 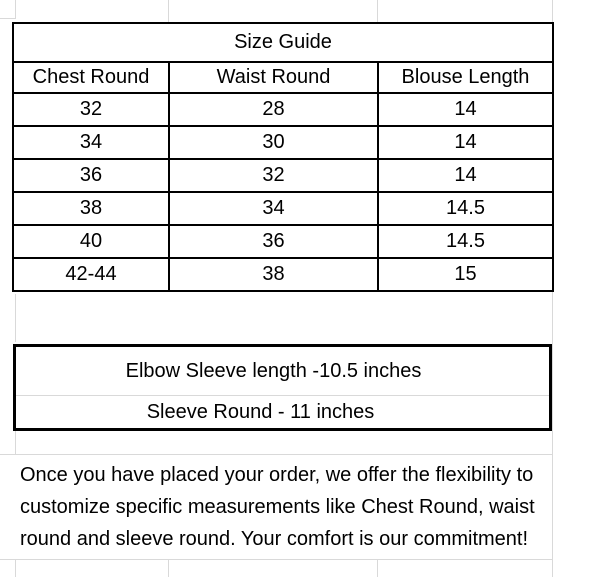 What do you see at coordinates (273, 142) in the screenshot?
I see `size-cell: 30` at bounding box center [273, 142].